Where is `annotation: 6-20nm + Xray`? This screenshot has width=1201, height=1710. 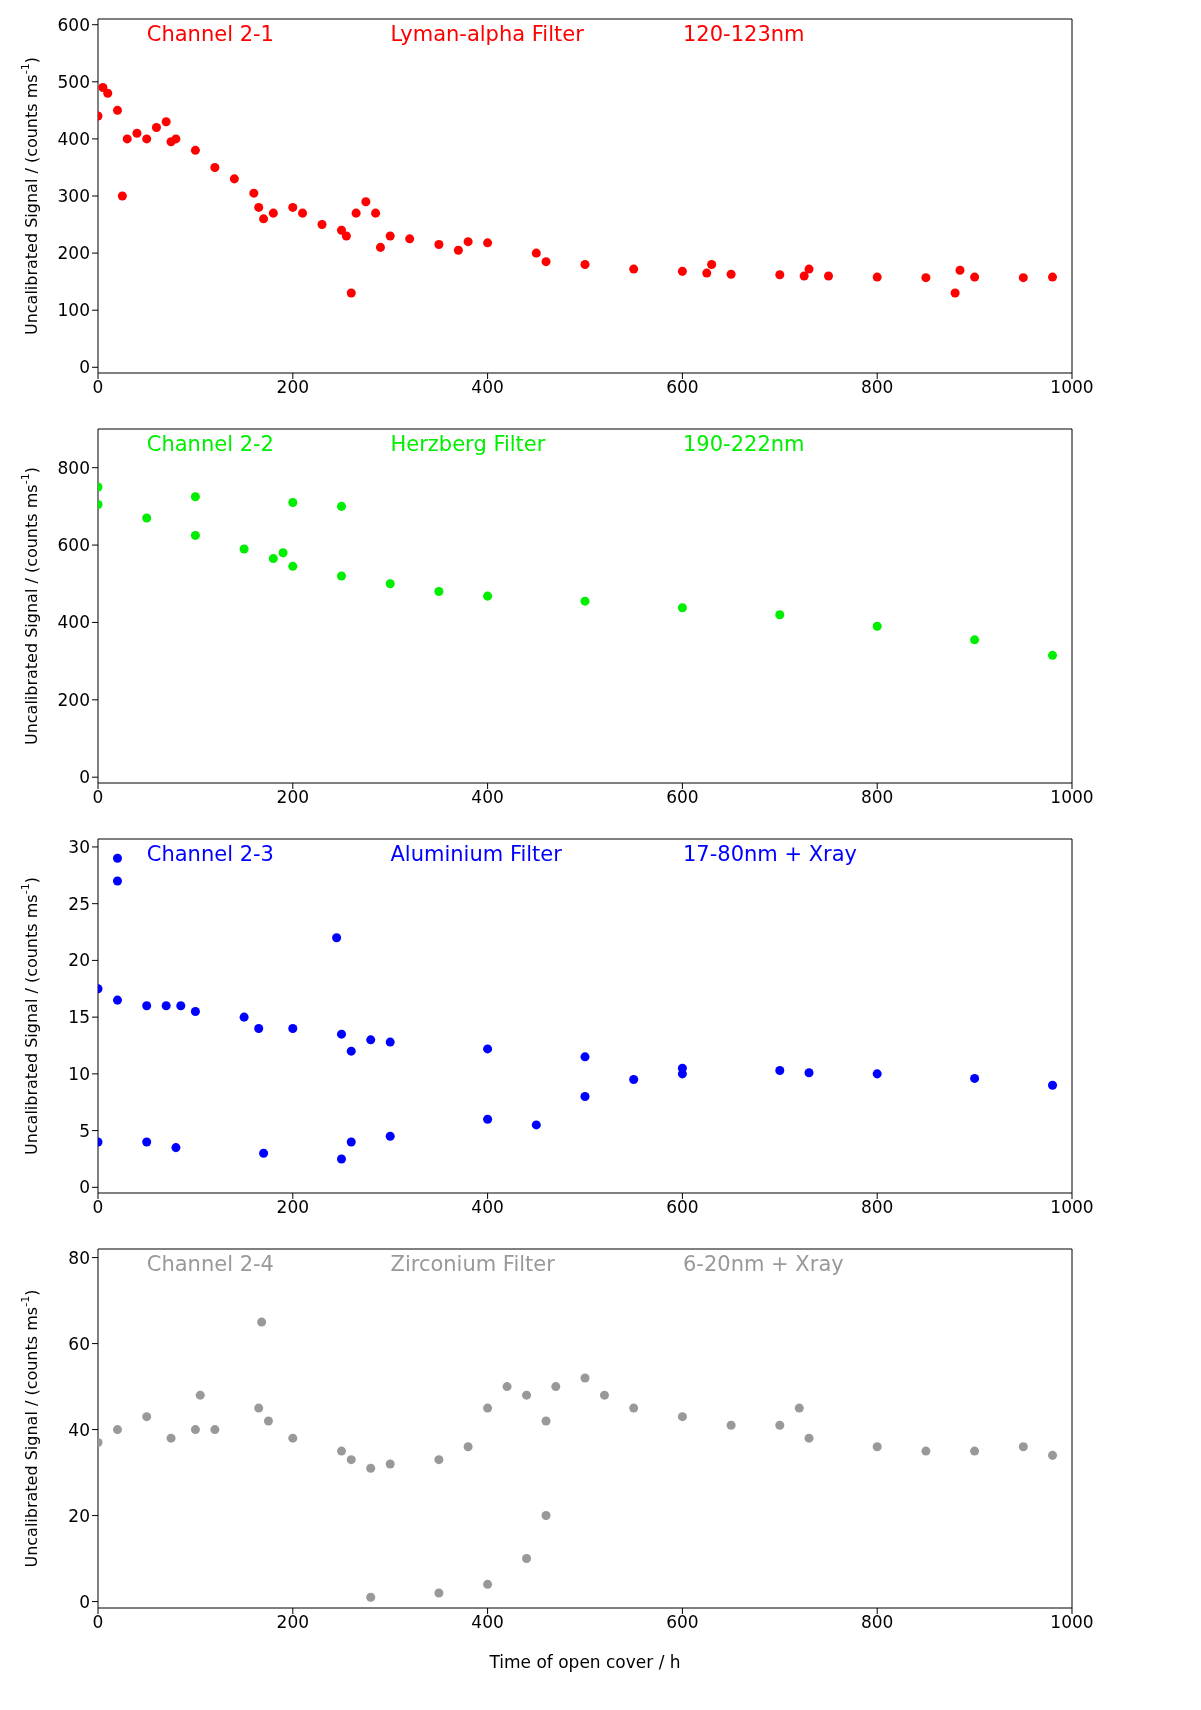
annotation: 6-20nm + Xray is located at coordinates (763, 1264).